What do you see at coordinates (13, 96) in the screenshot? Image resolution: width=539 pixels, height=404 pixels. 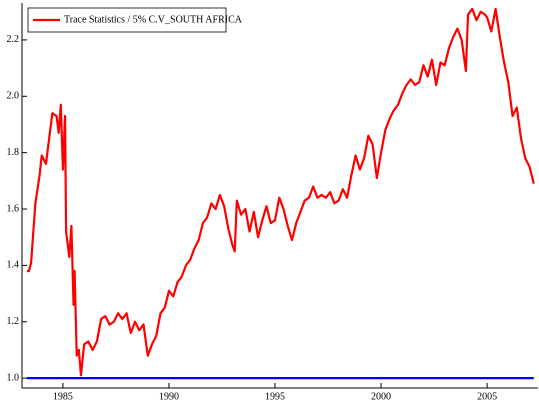 I see `y-tick-label: 2.0` at bounding box center [13, 96].